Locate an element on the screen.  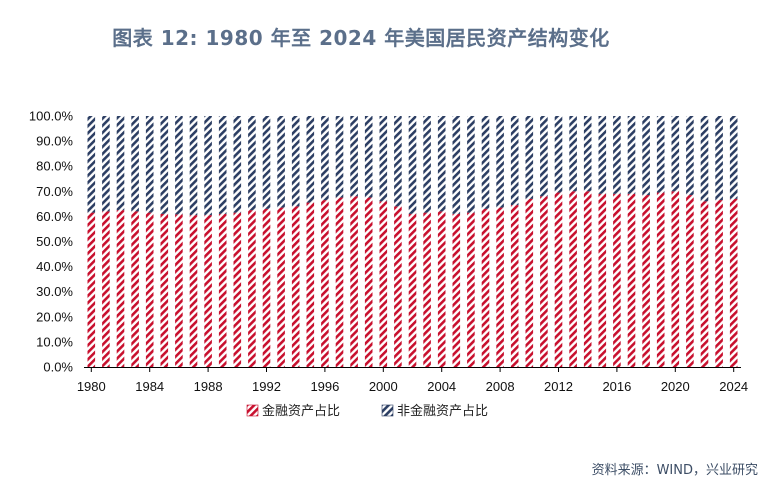
y-tick-label: 100.0% is located at coordinates (51, 116).